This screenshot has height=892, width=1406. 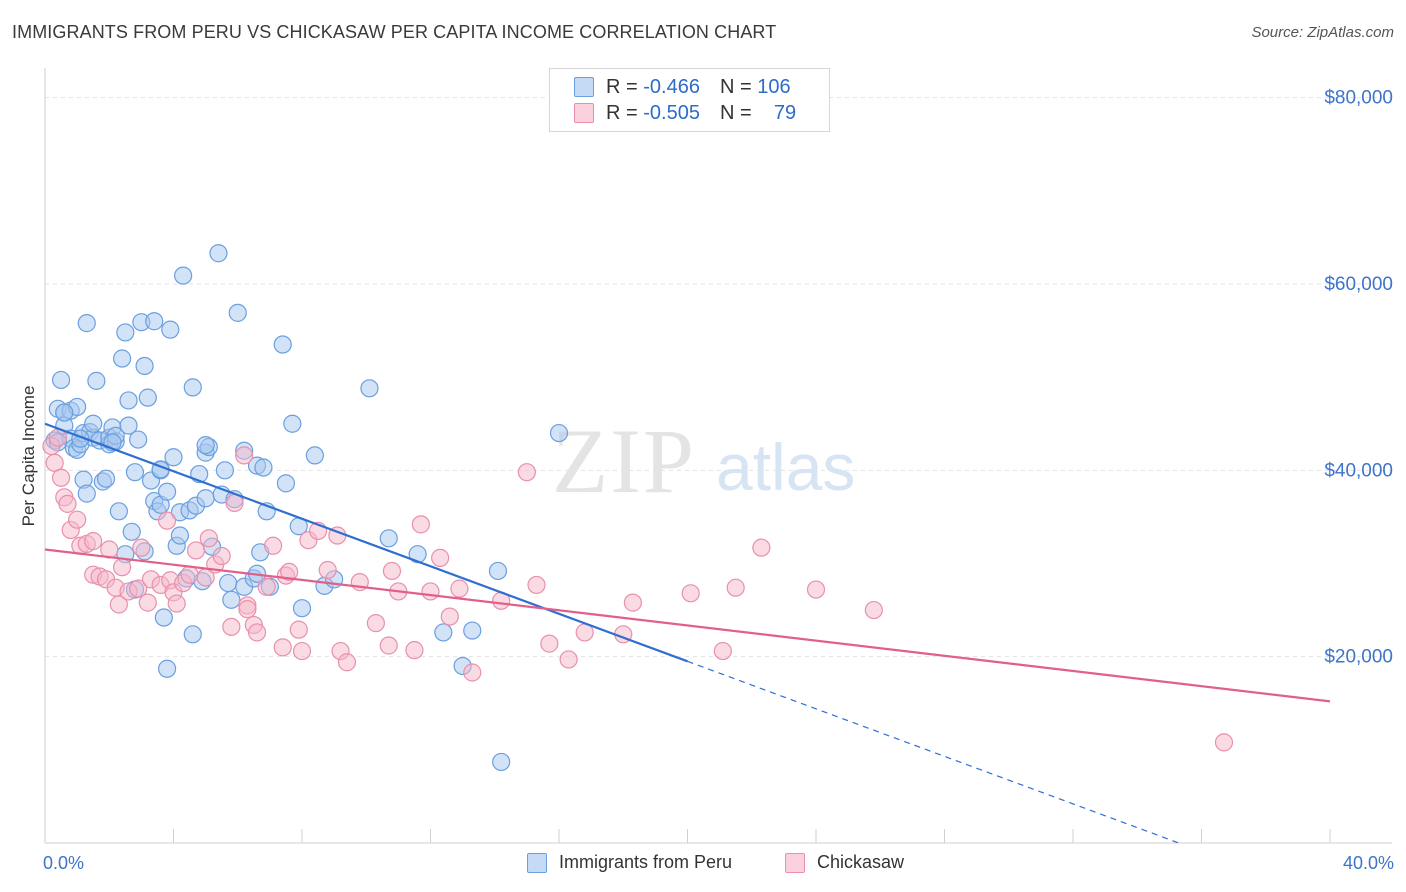 What do you see at coordinates (933, 752) in the screenshot?
I see `trendline-peru-extension` at bounding box center [933, 752].